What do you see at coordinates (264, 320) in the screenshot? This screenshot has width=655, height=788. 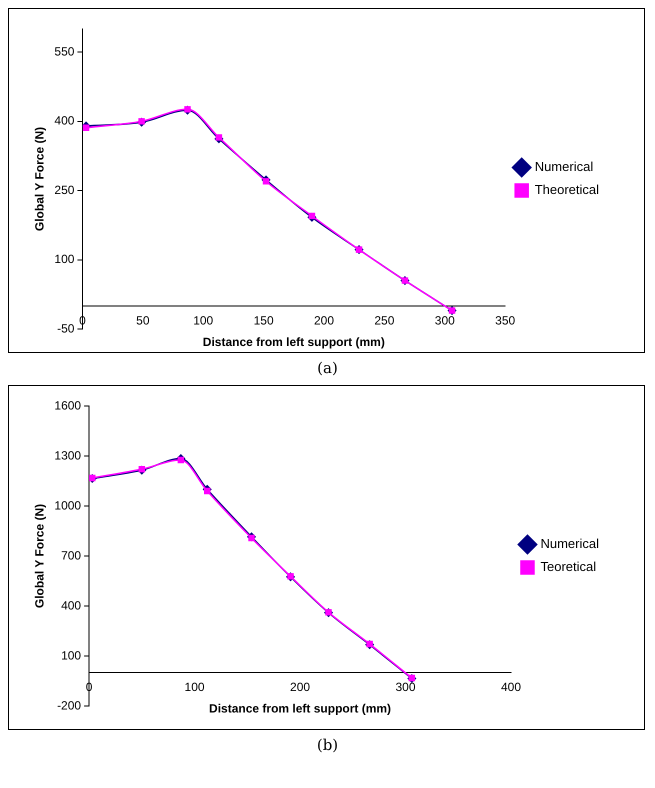 I see `x-tick-label: 150` at bounding box center [264, 320].